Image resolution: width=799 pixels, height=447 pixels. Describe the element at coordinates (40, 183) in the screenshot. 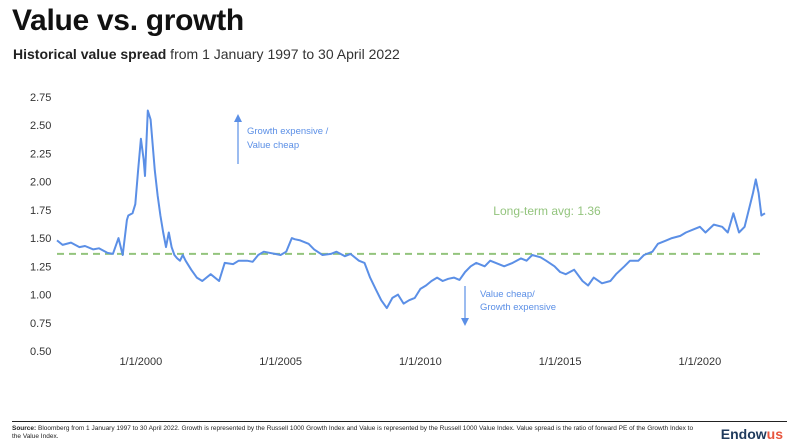

I see `y-tick-label: 2.00` at that location.